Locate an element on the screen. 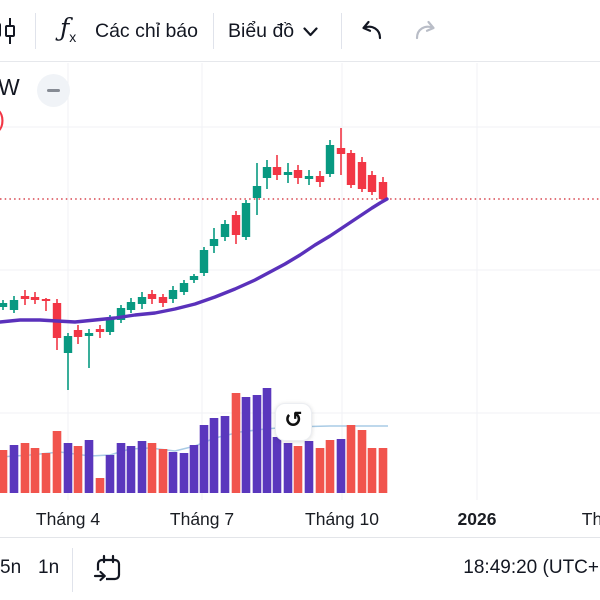 The height and width of the screenshot is (600, 600). range-button-5n: 5n is located at coordinates (11, 567).